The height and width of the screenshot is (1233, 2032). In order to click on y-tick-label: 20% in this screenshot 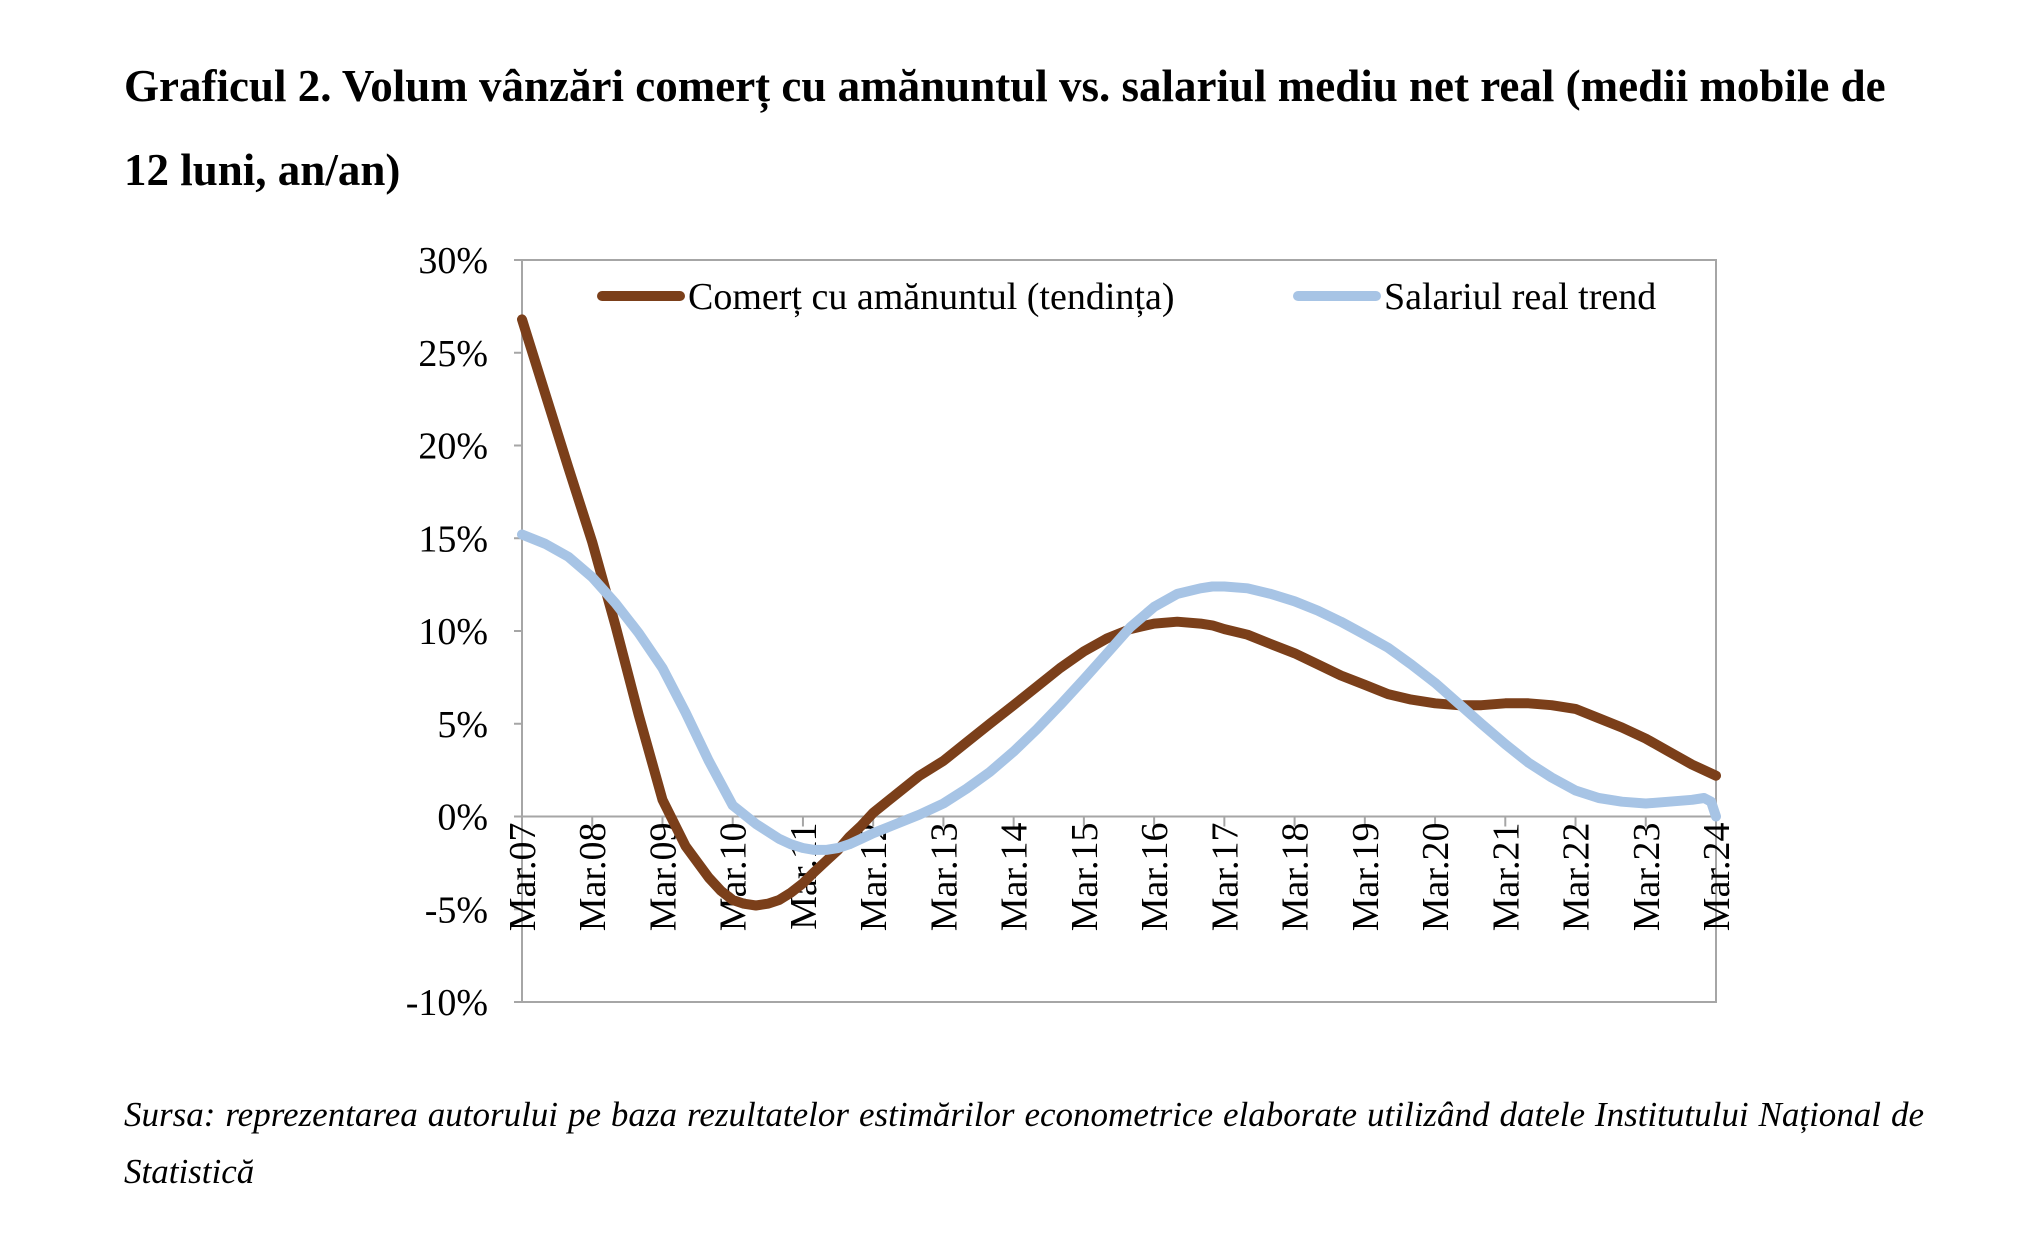, I will do `click(453, 447)`.